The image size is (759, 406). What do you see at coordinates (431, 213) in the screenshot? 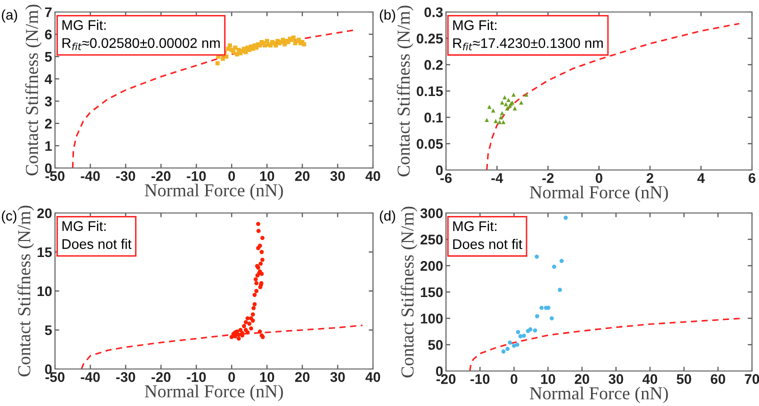
I see `y-tick-label: 300` at bounding box center [431, 213].